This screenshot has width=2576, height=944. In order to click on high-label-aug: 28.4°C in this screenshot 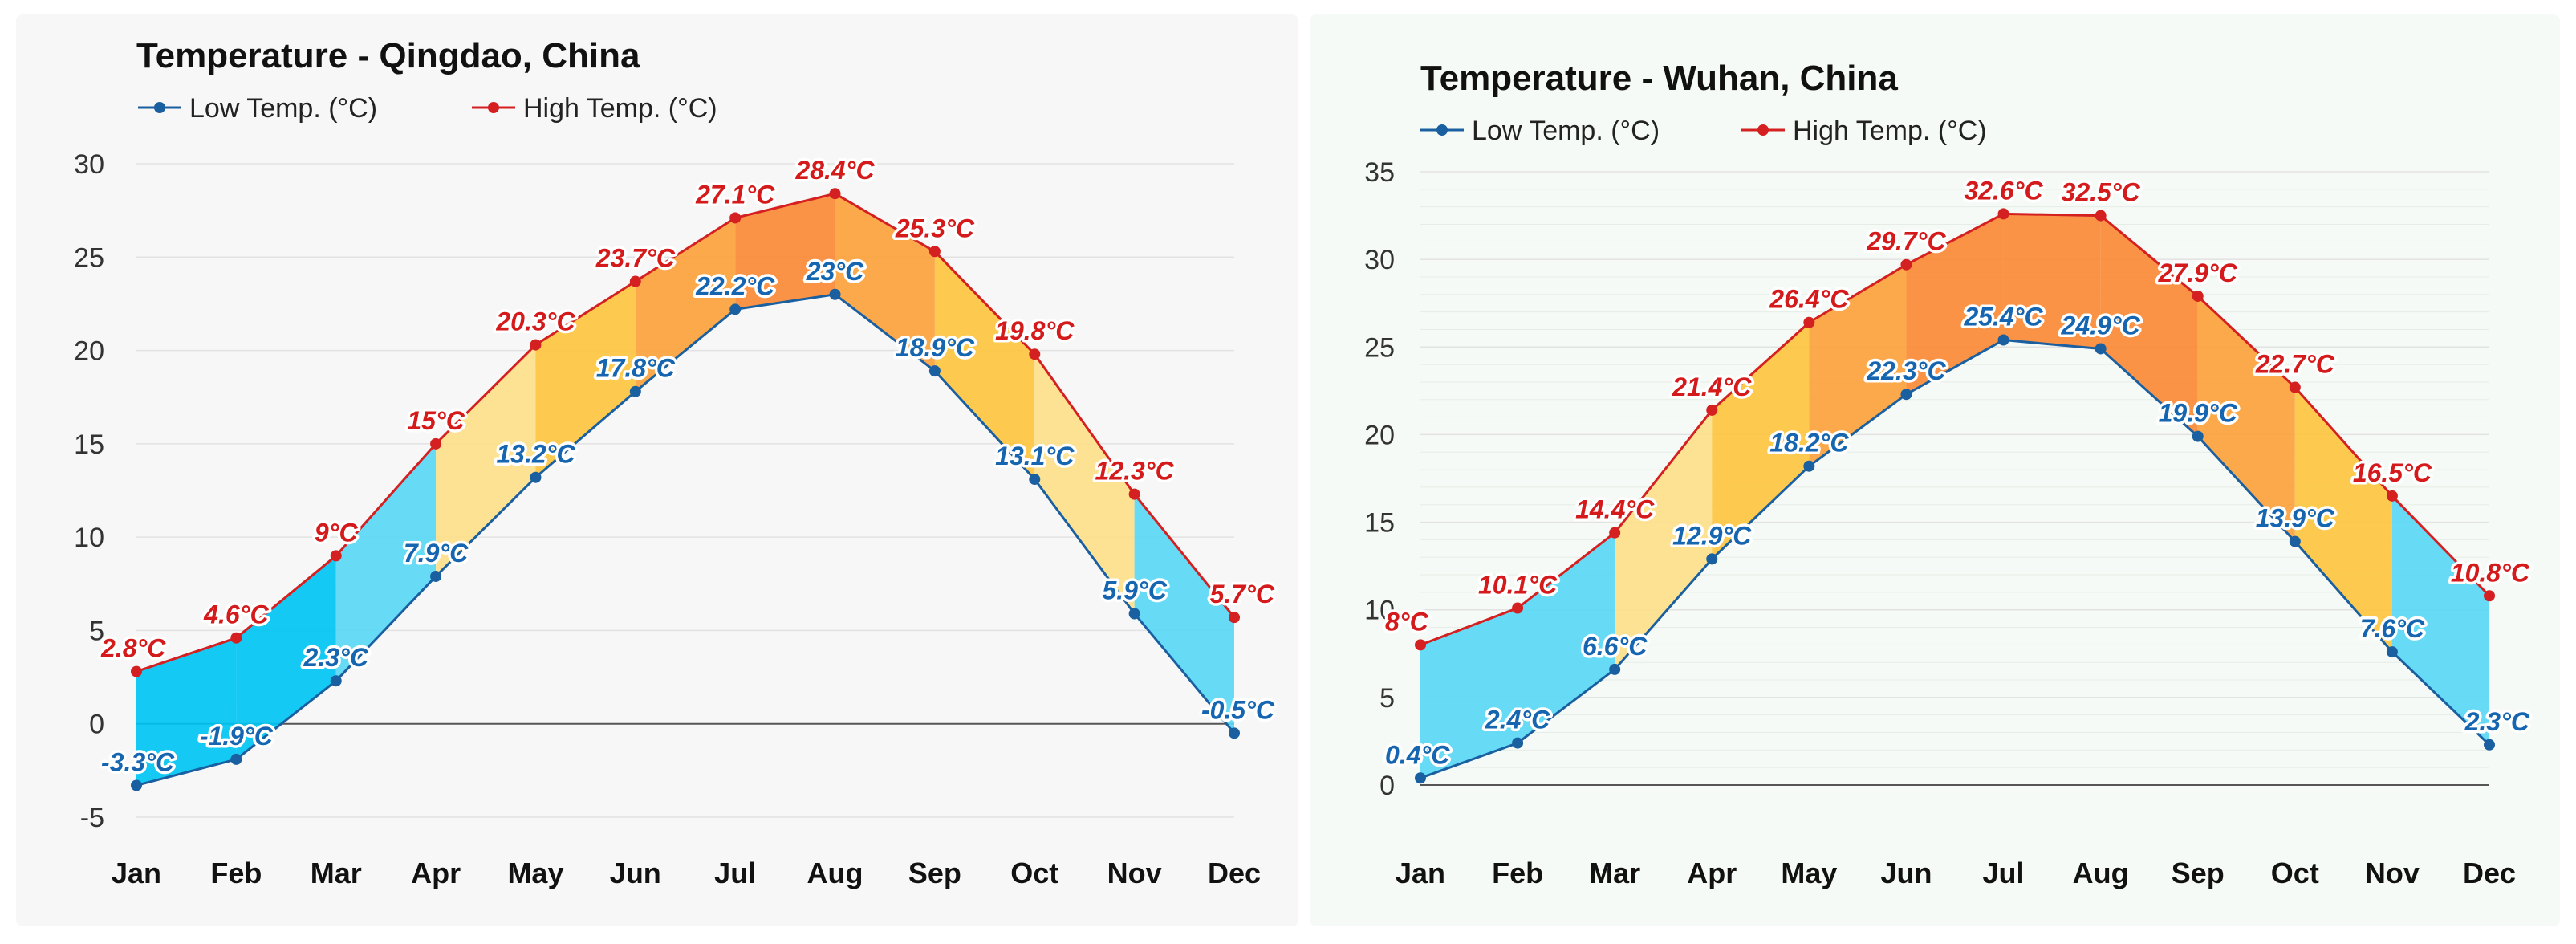, I will do `click(835, 170)`.